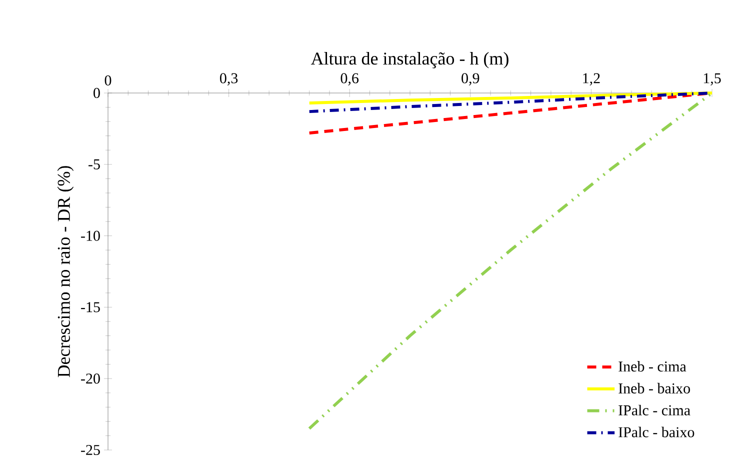 This screenshot has height=460, width=734. I want to click on x-tick-label: 0, so click(108, 80).